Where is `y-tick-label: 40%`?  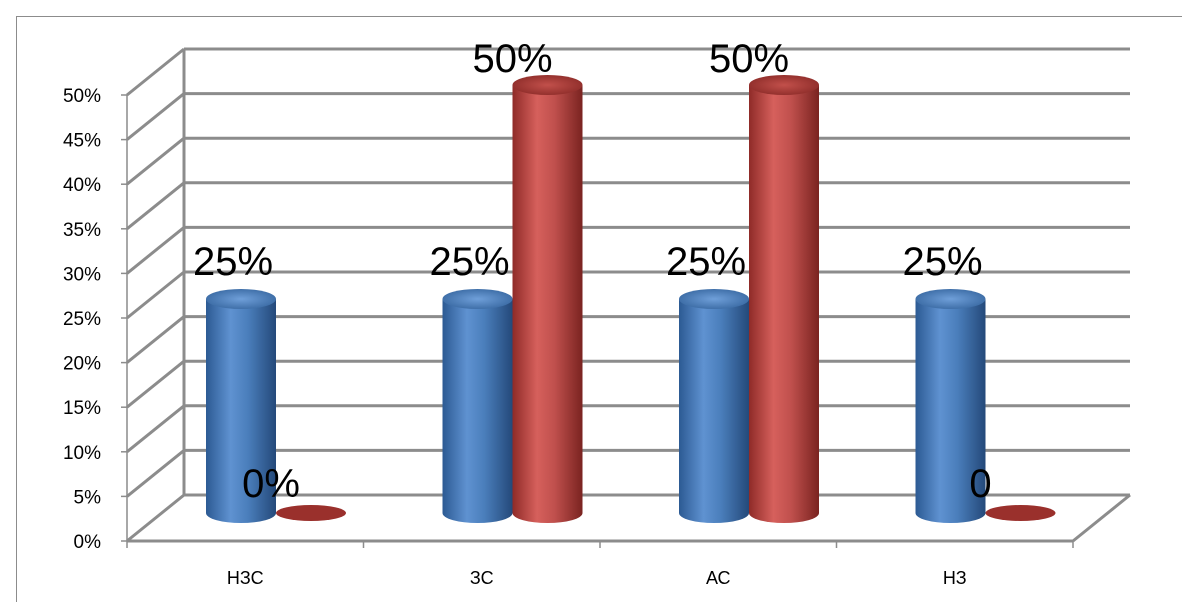
y-tick-label: 40% is located at coordinates (82, 185).